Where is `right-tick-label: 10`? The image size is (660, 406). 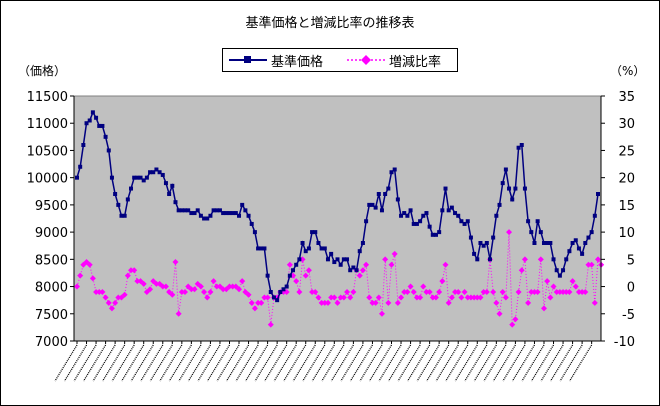
right-tick-label: 10 is located at coordinates (626, 233).